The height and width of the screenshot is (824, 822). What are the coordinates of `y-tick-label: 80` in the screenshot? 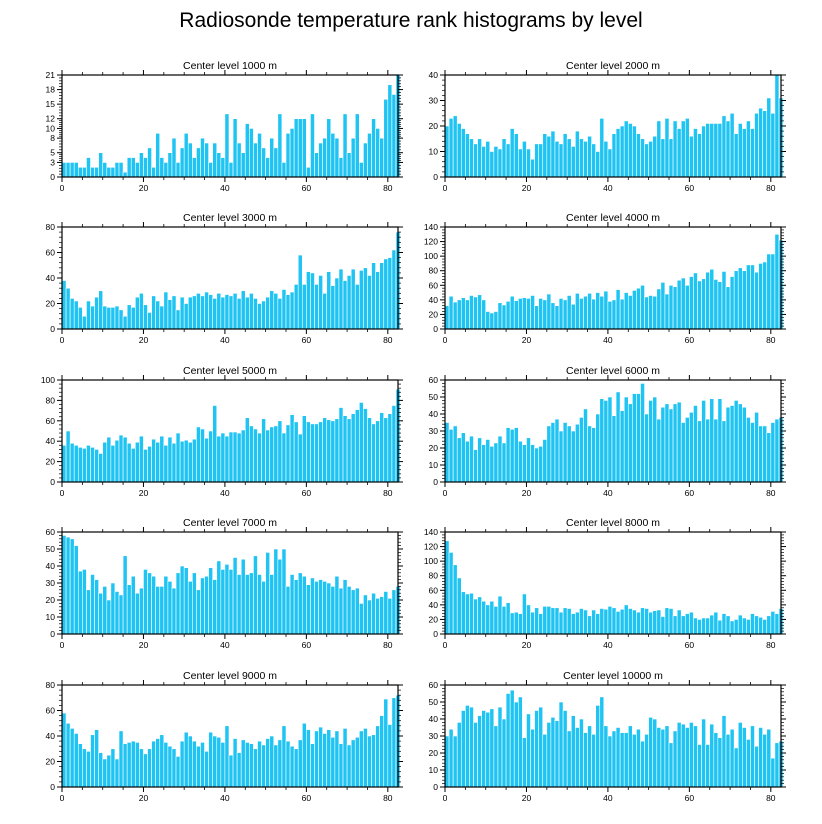 It's located at (51, 400).